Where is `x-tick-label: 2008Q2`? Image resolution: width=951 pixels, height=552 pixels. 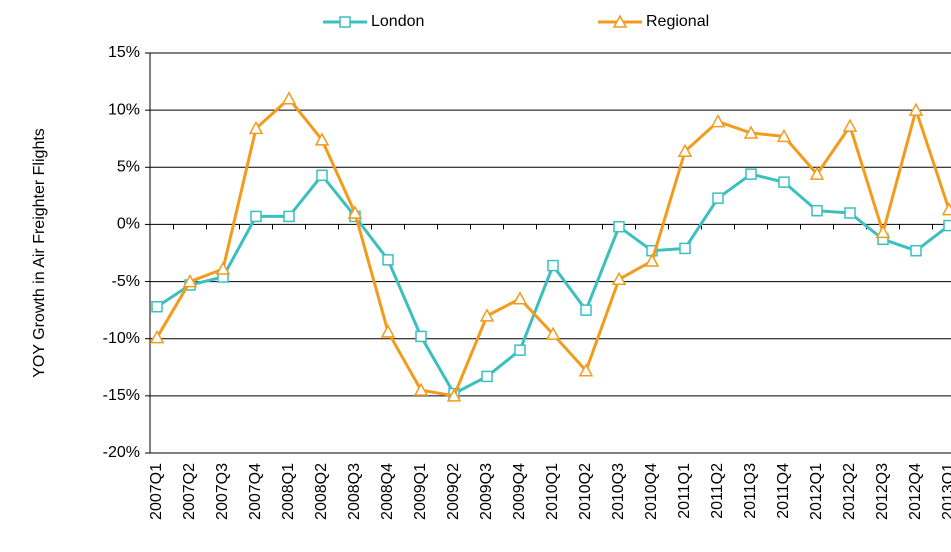 x-tick-label: 2008Q2 is located at coordinates (321, 491).